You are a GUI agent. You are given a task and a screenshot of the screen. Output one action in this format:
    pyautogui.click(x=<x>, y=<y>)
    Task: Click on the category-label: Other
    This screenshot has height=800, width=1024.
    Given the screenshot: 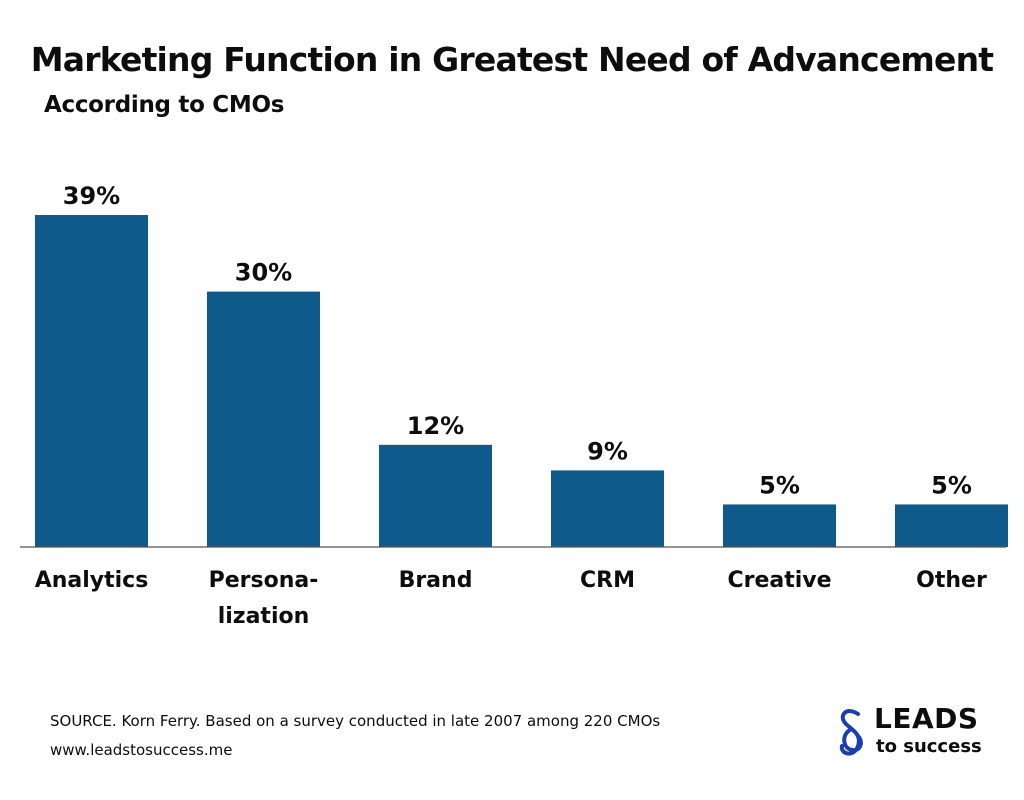 What is the action you would take?
    pyautogui.click(x=951, y=580)
    